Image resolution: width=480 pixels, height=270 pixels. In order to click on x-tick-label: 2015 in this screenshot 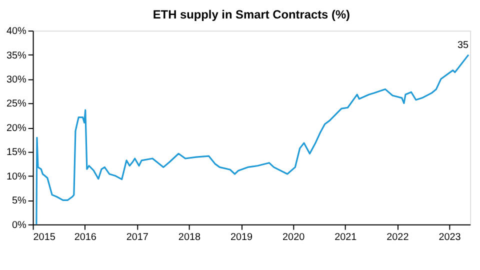, I will do `click(44, 237)`.